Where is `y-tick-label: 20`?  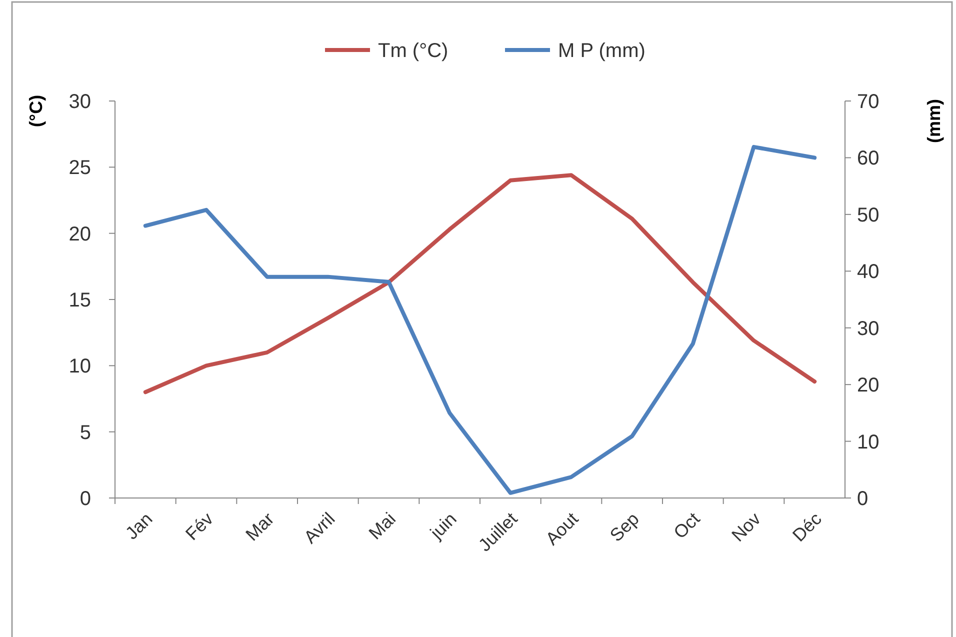
y-tick-label: 20 is located at coordinates (79, 234).